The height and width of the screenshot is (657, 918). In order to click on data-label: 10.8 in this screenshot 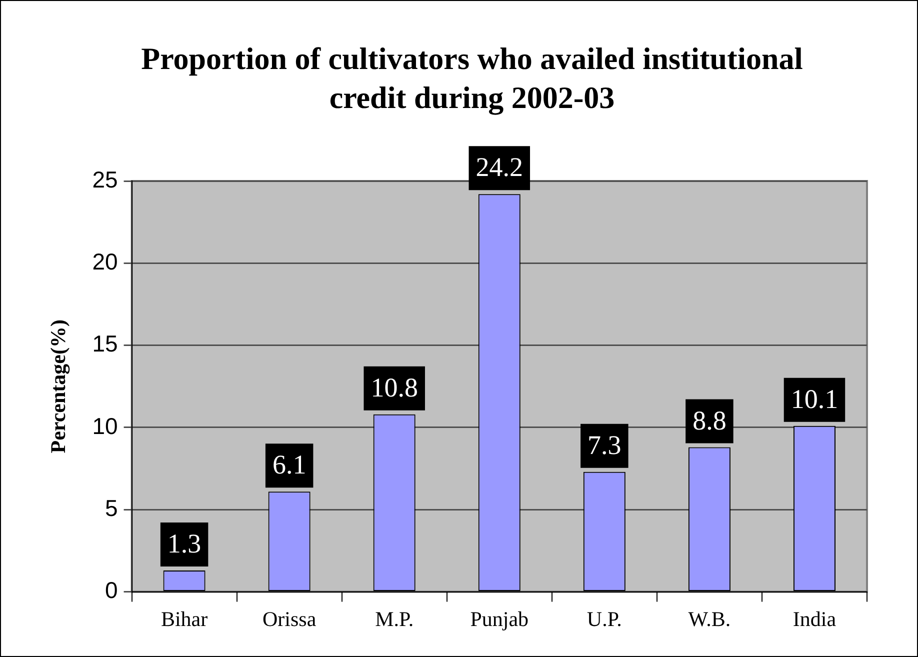, I will do `click(394, 387)`.